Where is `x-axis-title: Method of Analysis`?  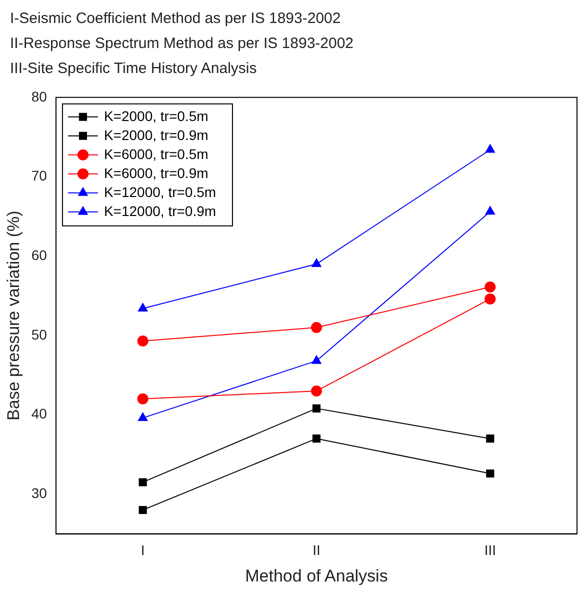
x-axis-title: Method of Analysis is located at coordinates (316, 576).